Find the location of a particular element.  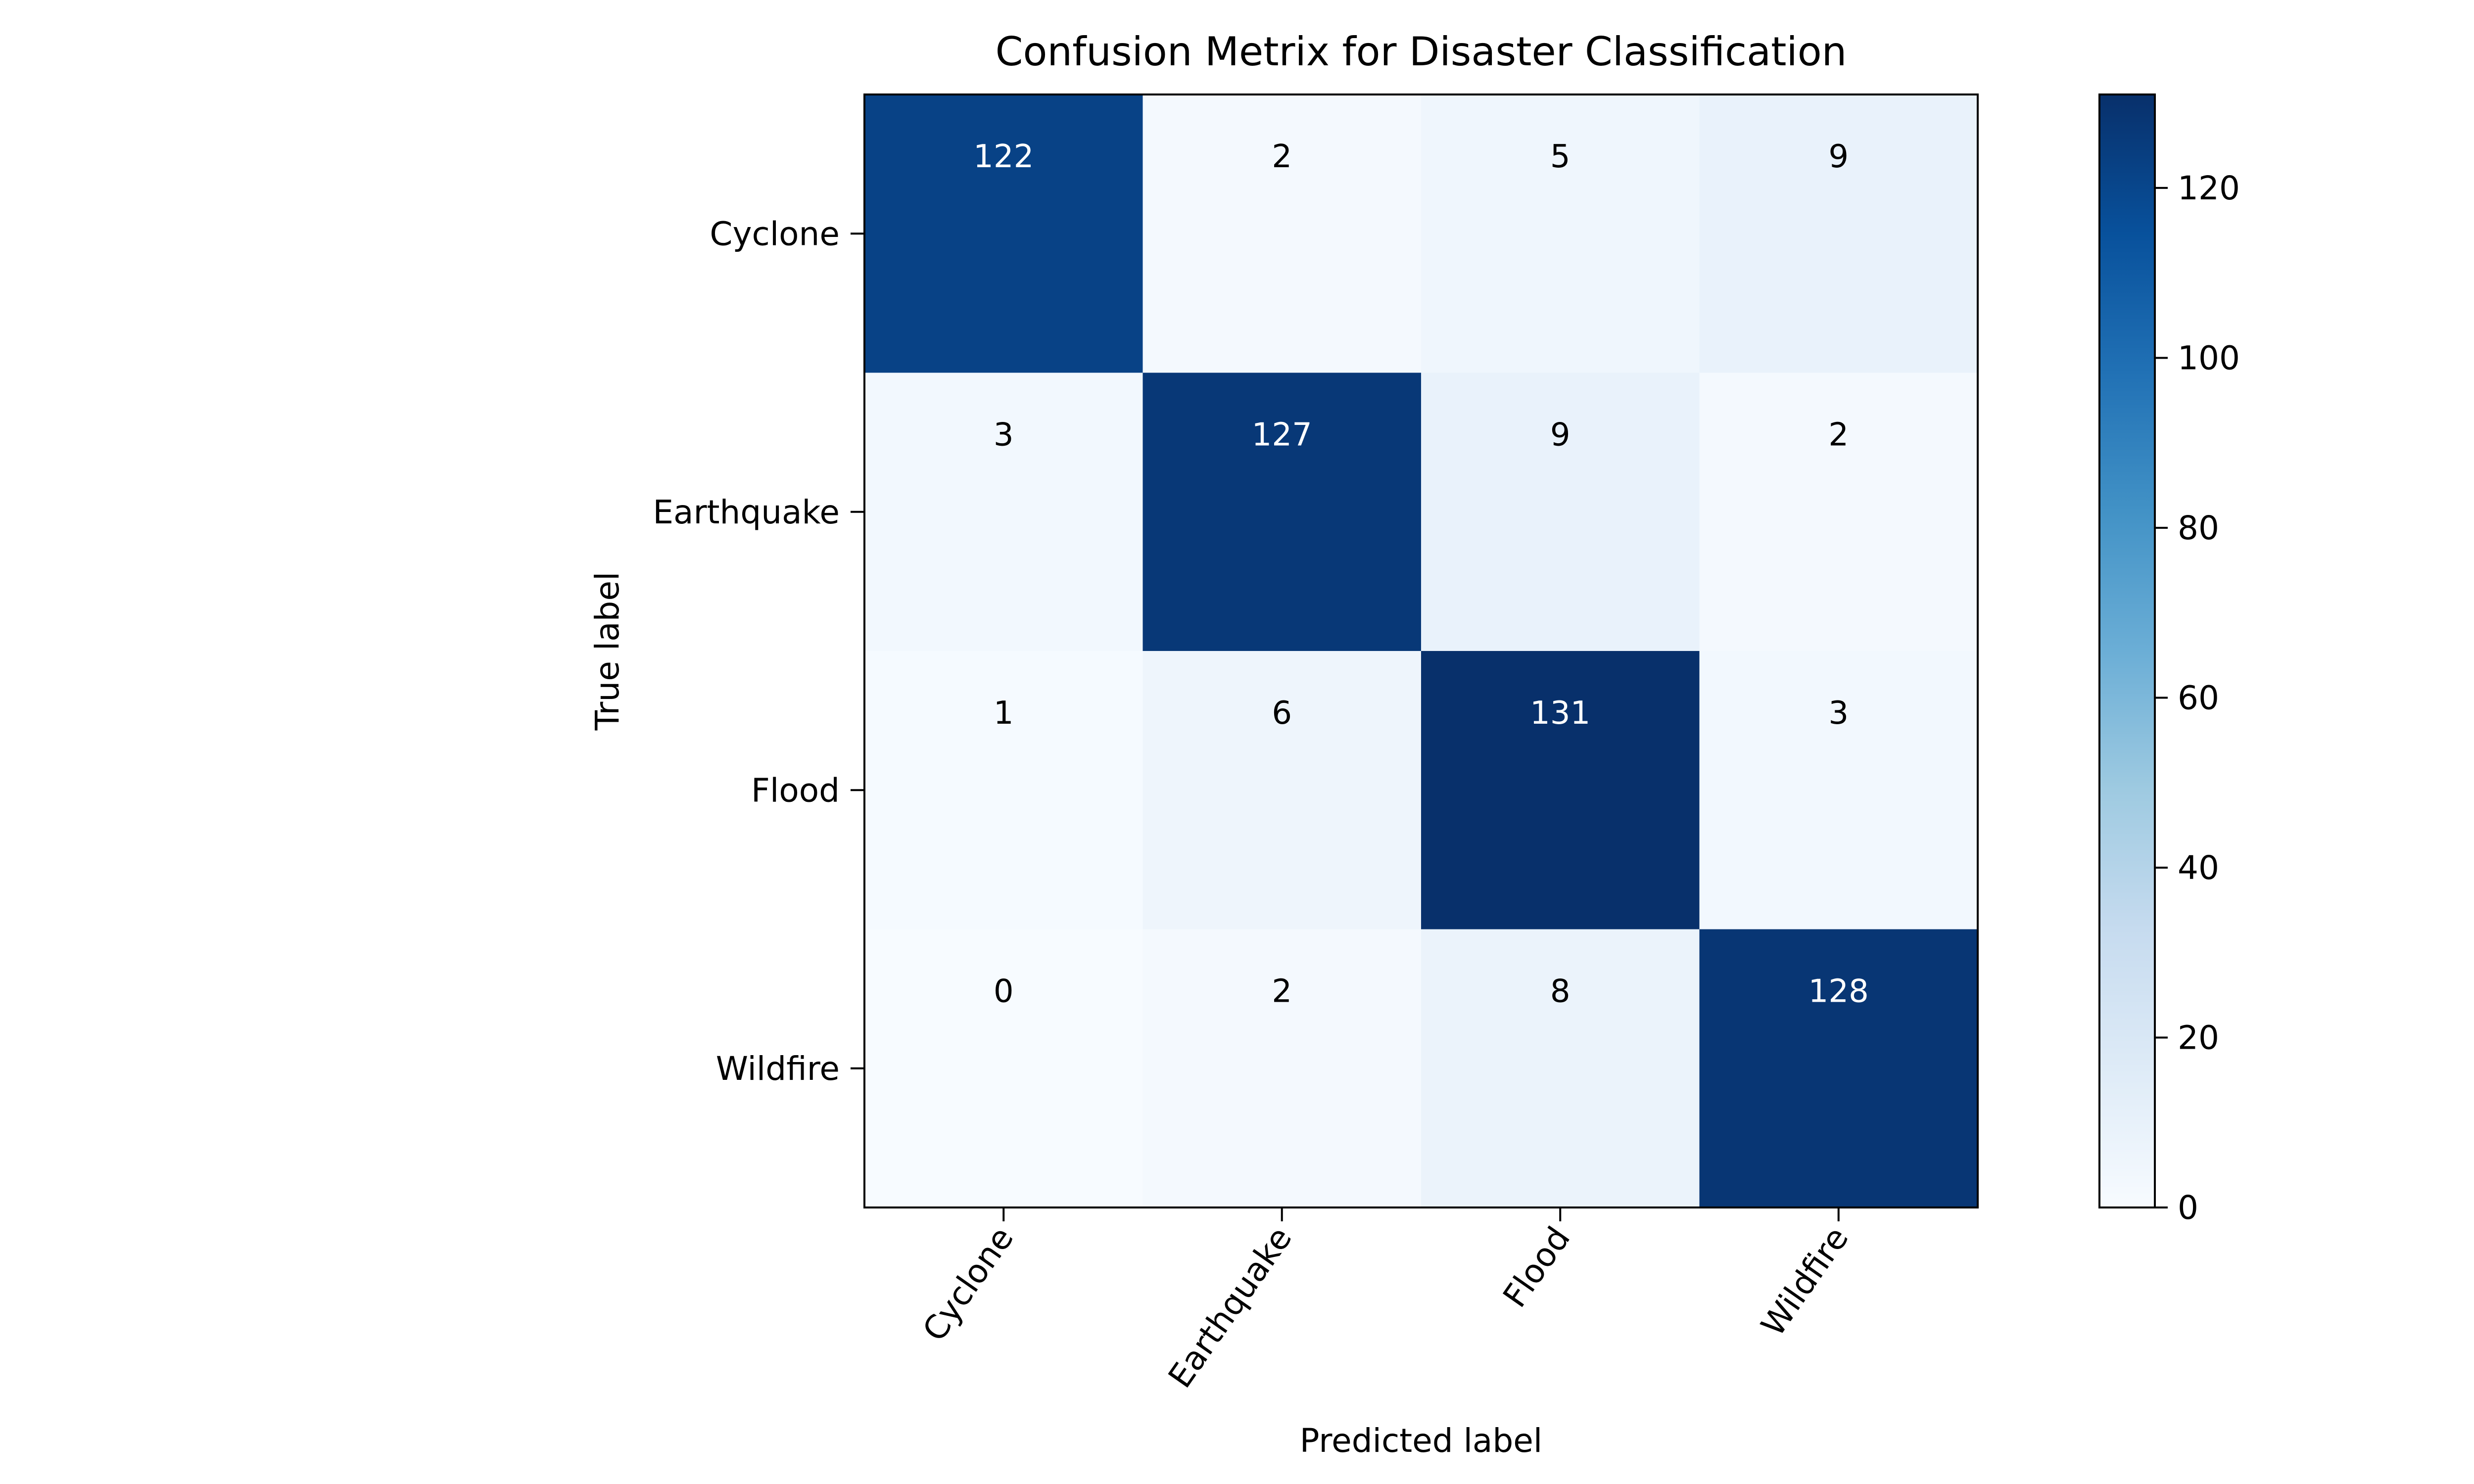

colorbar-tick-label: 40 is located at coordinates (2199, 868).